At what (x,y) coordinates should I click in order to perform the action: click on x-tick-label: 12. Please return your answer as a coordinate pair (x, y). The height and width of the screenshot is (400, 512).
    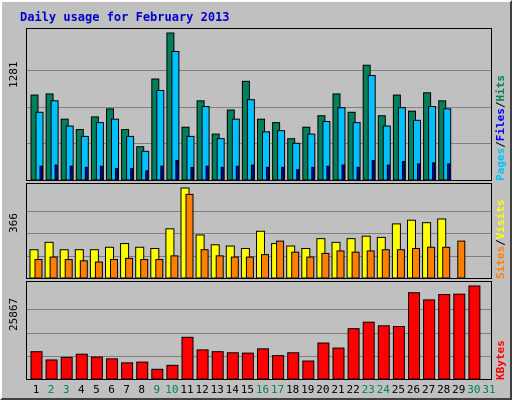
    Looking at the image, I should click on (202, 389).